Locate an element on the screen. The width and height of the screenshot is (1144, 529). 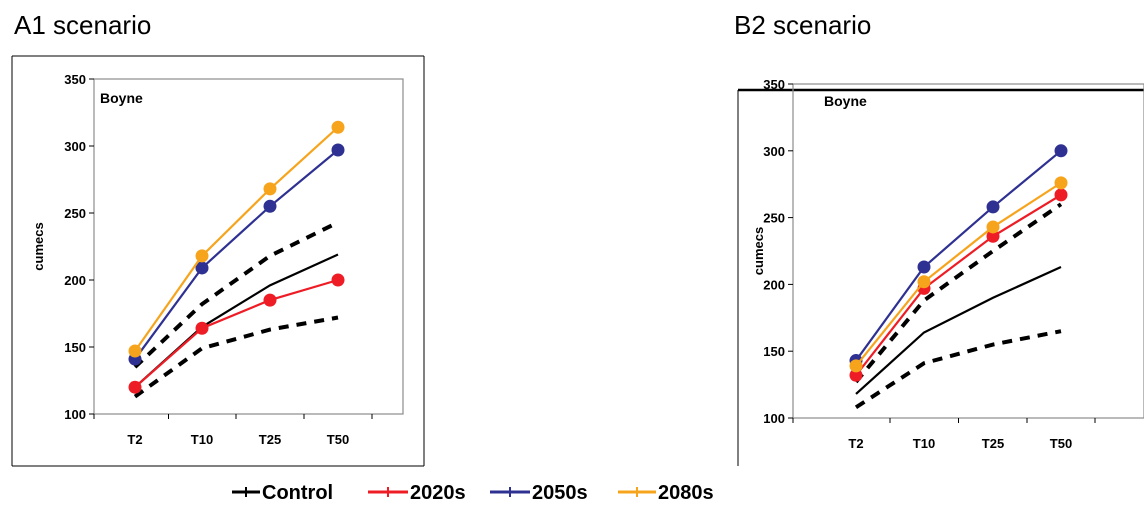
legend-label-2020s: 2020s is located at coordinates (438, 493).